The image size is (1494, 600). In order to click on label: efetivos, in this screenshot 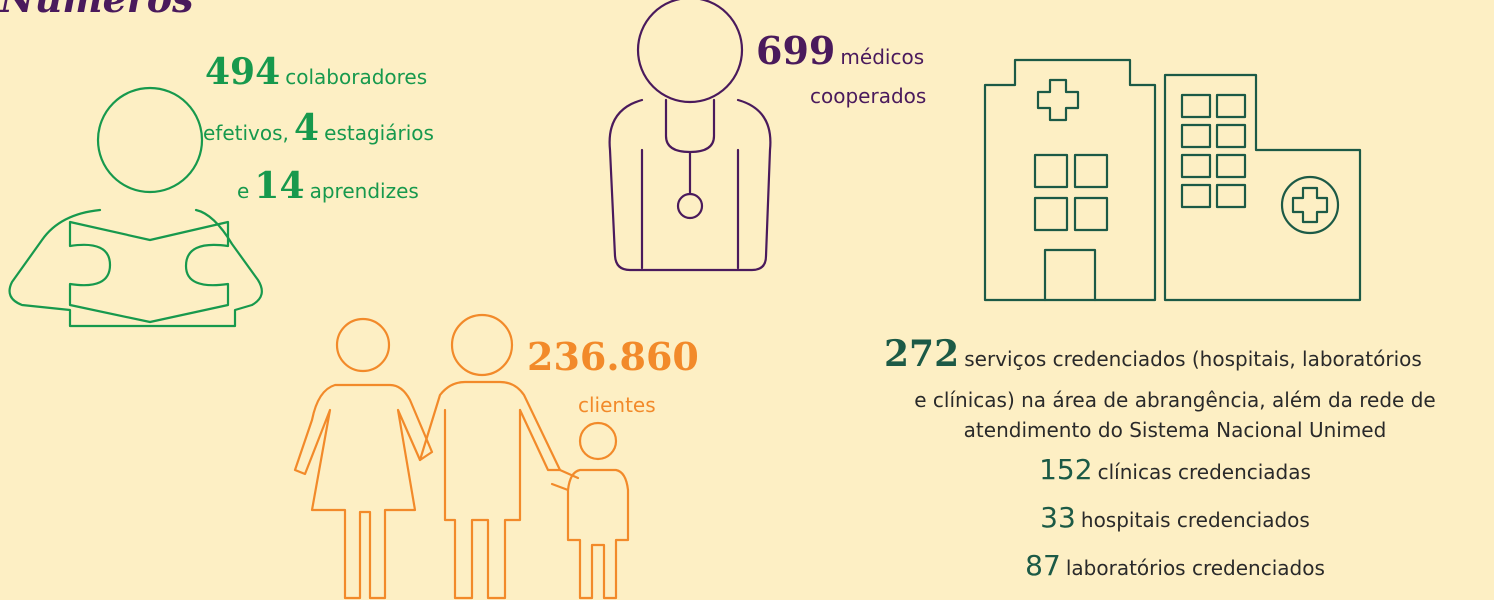, I will do `click(246, 133)`.